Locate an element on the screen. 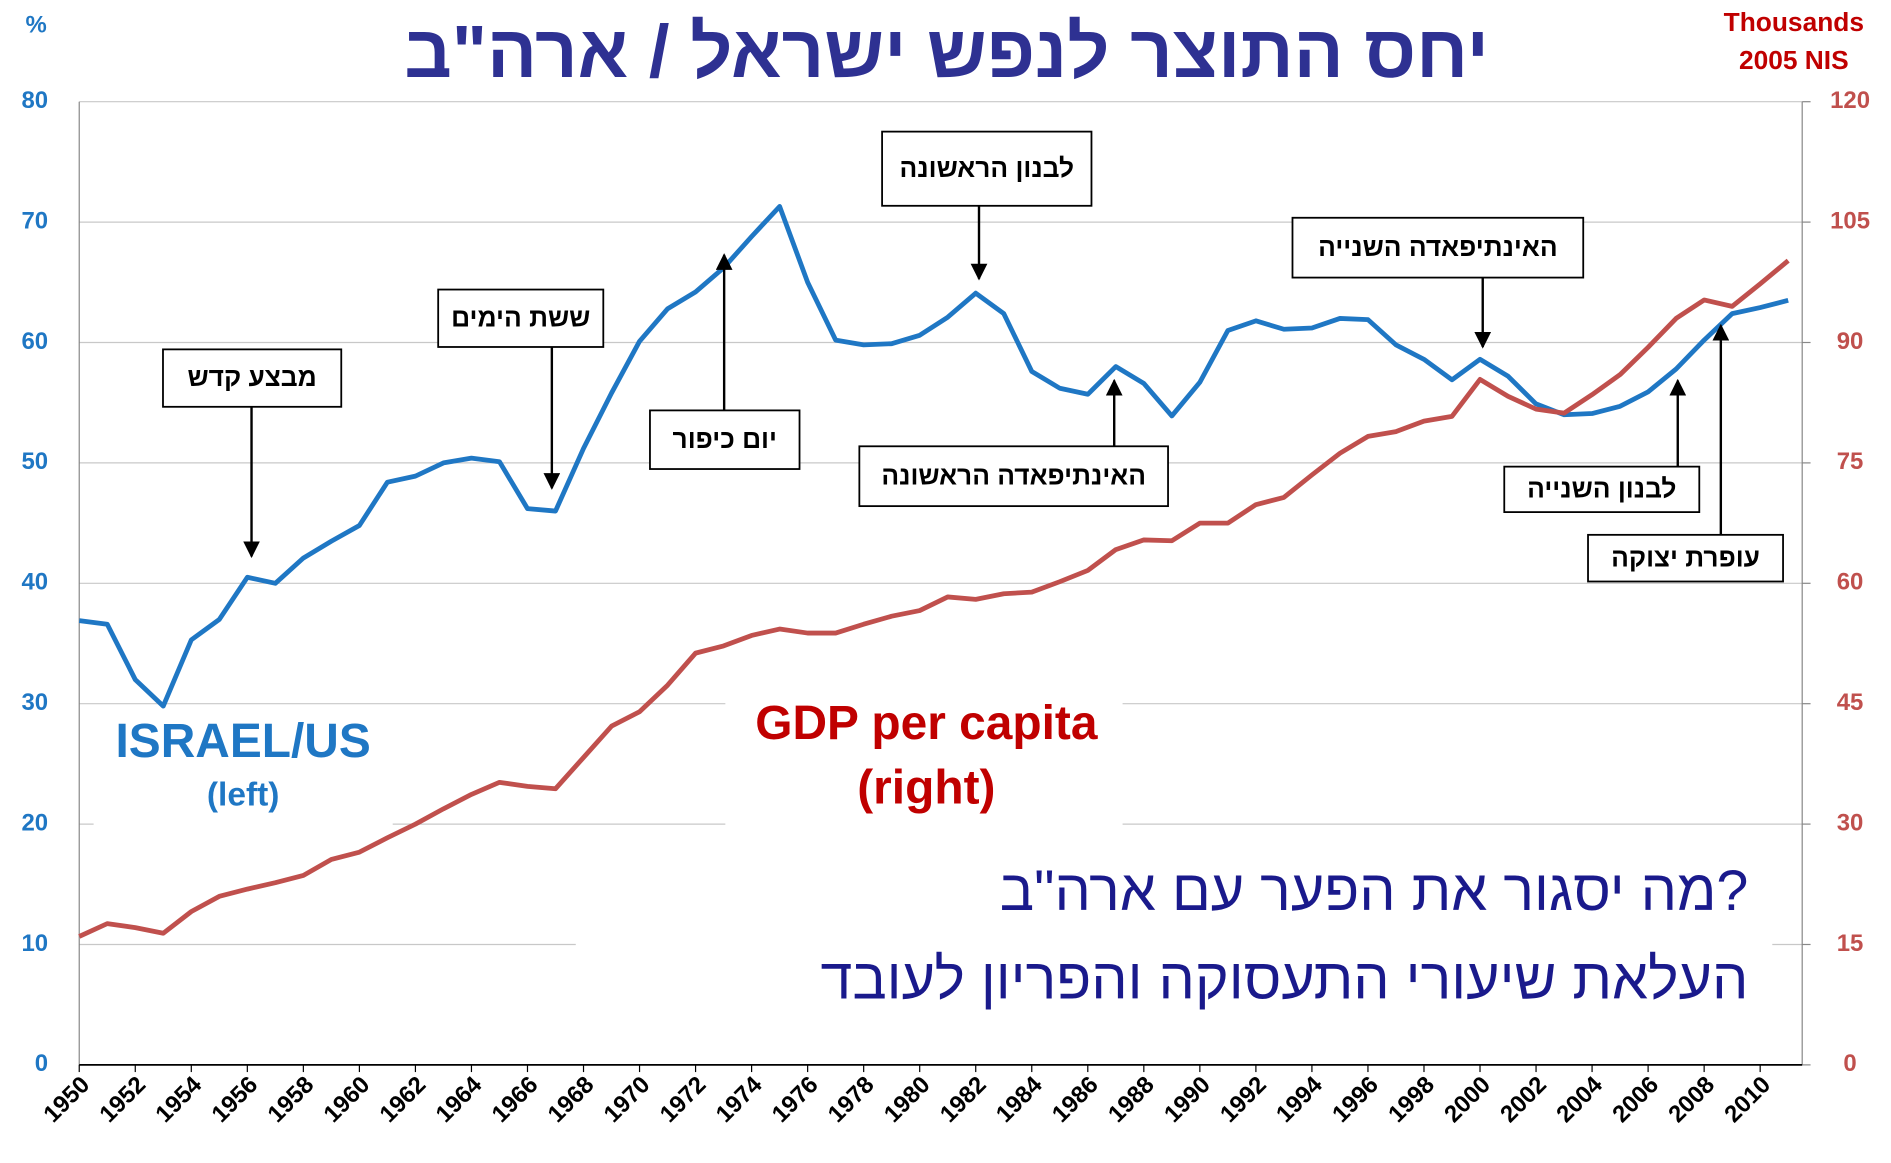 This screenshot has height=1163, width=1891. y-axis-label: % is located at coordinates (36, 25).